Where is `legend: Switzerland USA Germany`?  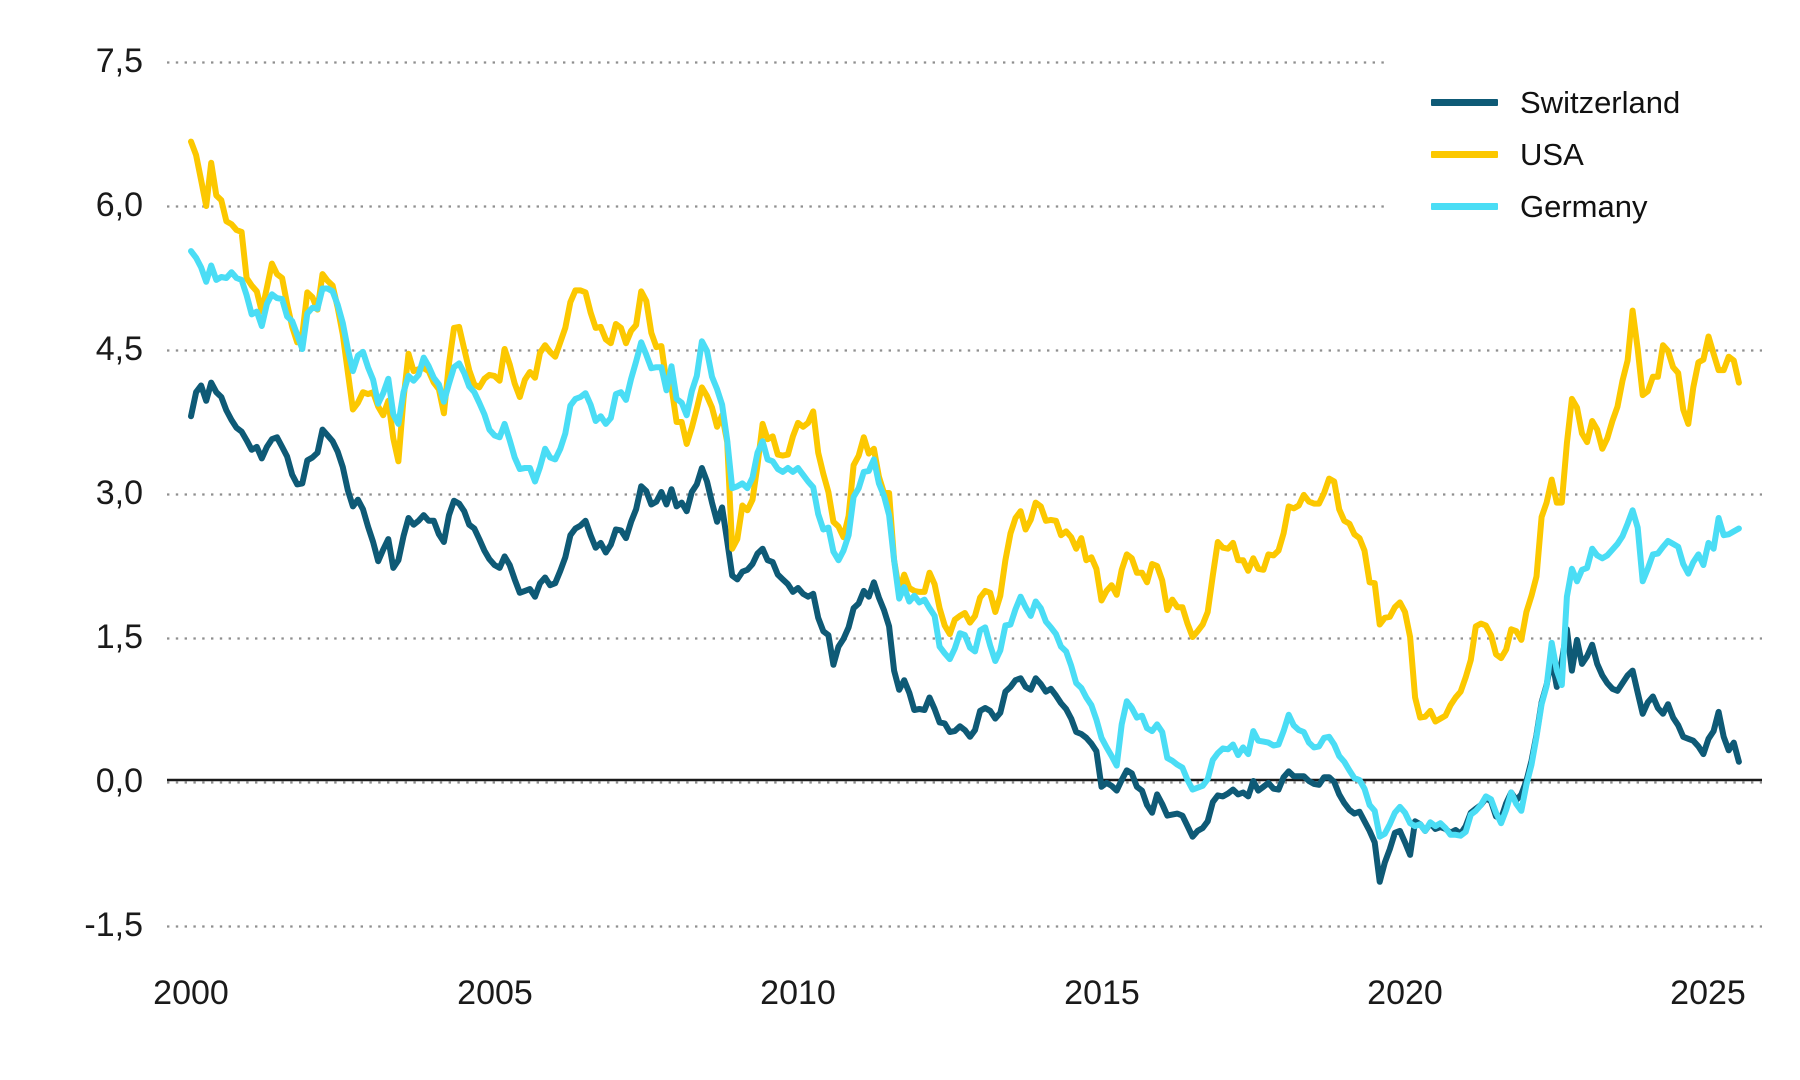
legend: Switzerland USA Germany is located at coordinates (1555, 154).